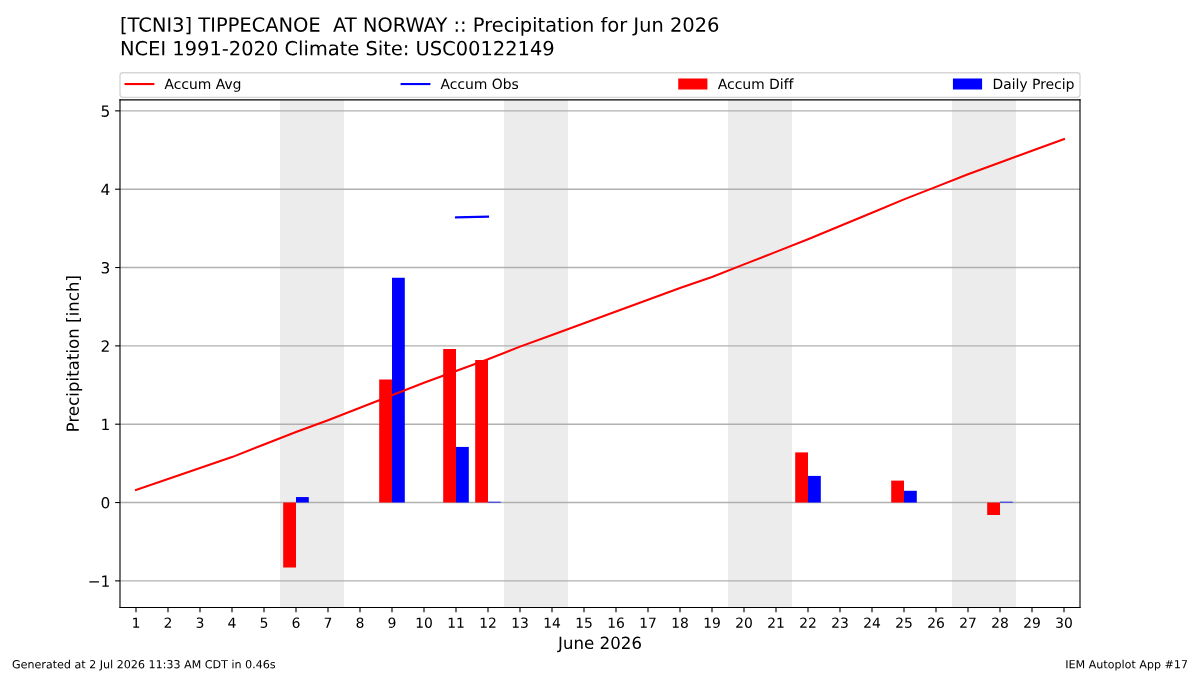 Image resolution: width=1200 pixels, height=675 pixels. Describe the element at coordinates (456, 622) in the screenshot. I see `x-tick-label: 11` at that location.